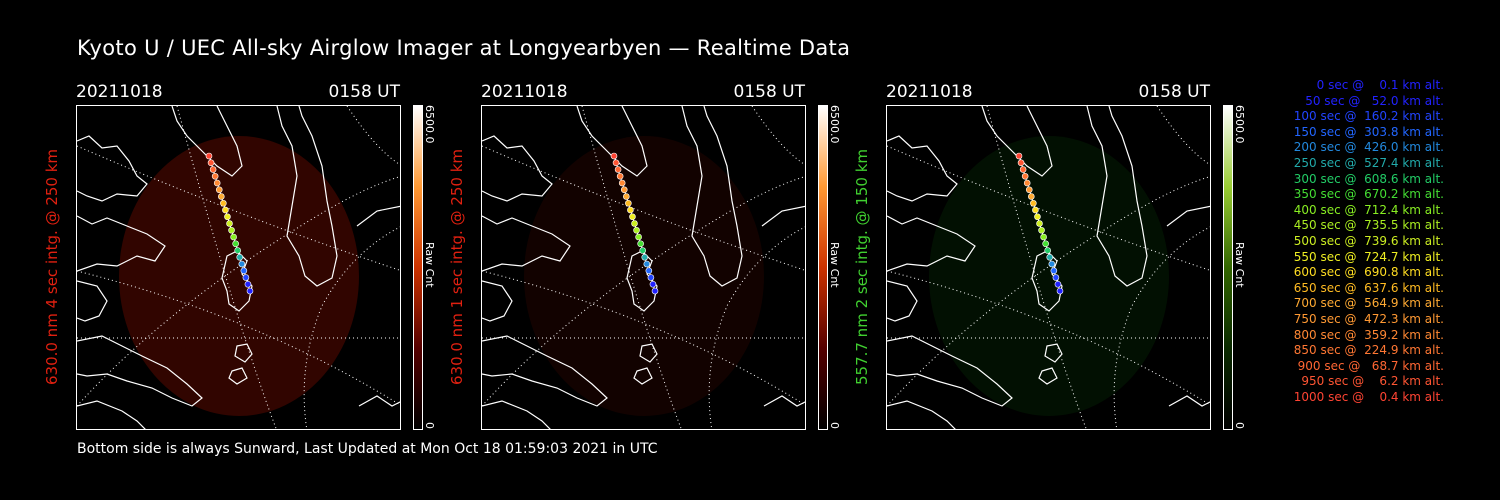  What do you see at coordinates (1366, 318) in the screenshot?
I see `legend-entry: 750 sec @ 472.3 km alt.` at bounding box center [1366, 318].